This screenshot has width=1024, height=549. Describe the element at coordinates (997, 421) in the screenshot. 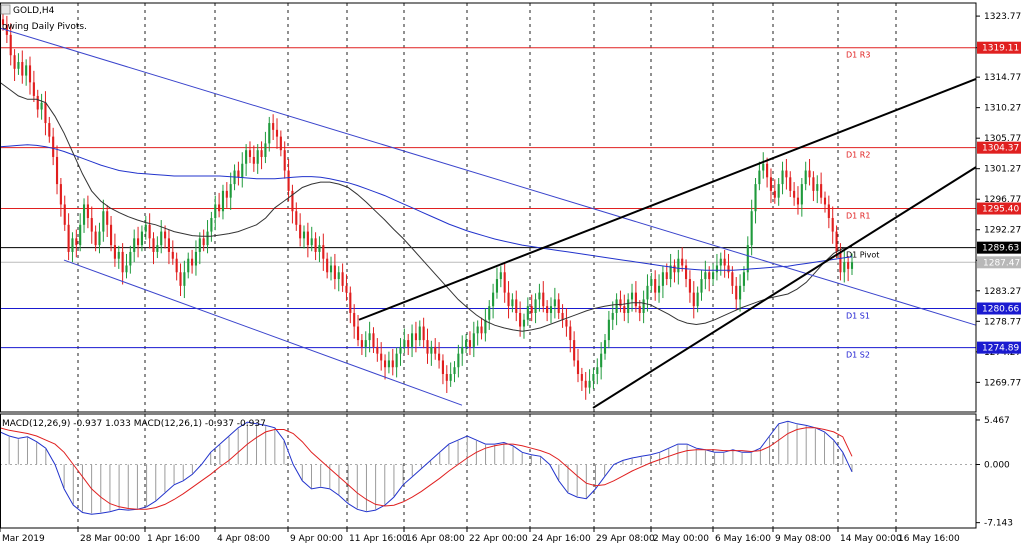

I see `macd-y-tick-label: 5.467` at that location.